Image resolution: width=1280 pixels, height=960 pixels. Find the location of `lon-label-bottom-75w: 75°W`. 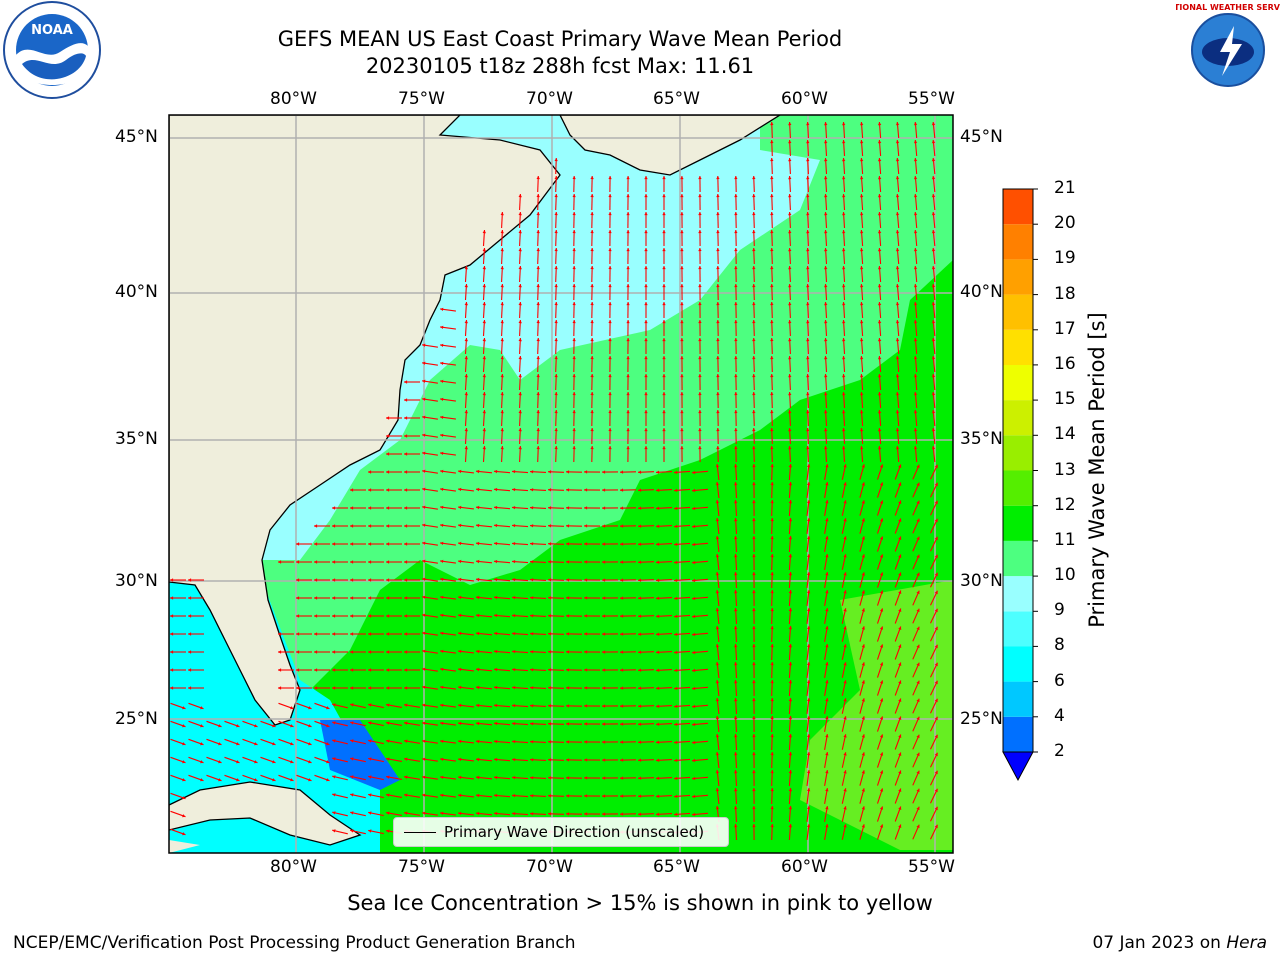

lon-label-bottom-75w: 75°W is located at coordinates (421, 867).